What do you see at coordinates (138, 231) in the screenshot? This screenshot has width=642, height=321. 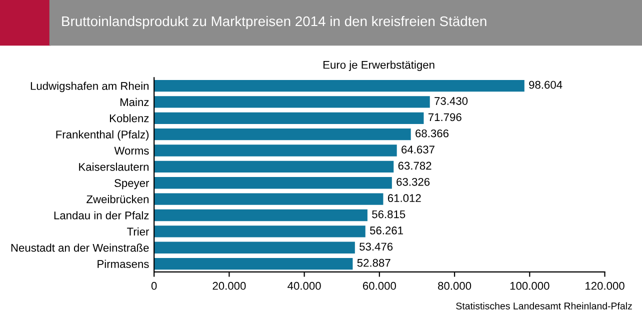 I see `y-tick-label: Trier` at bounding box center [138, 231].